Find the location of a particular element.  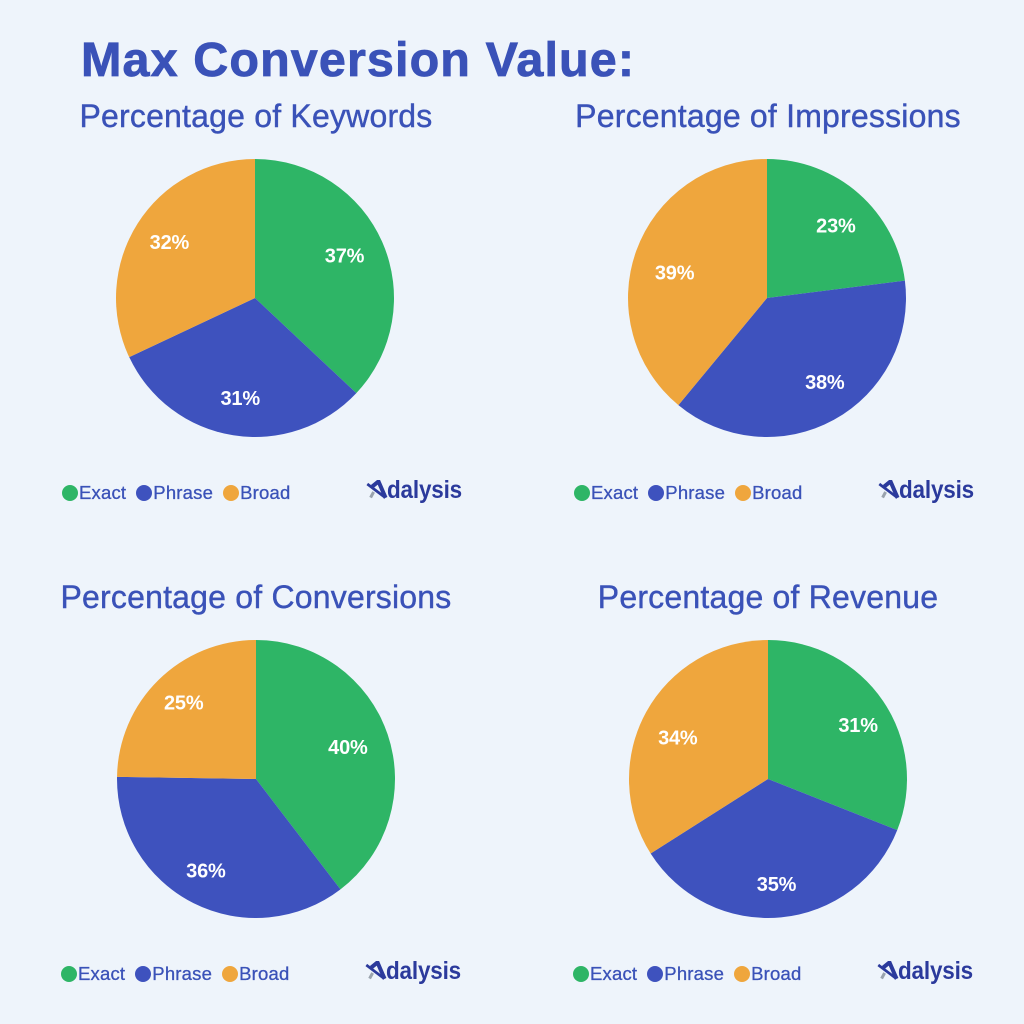

svg-text: 38% is located at coordinates (825, 383).